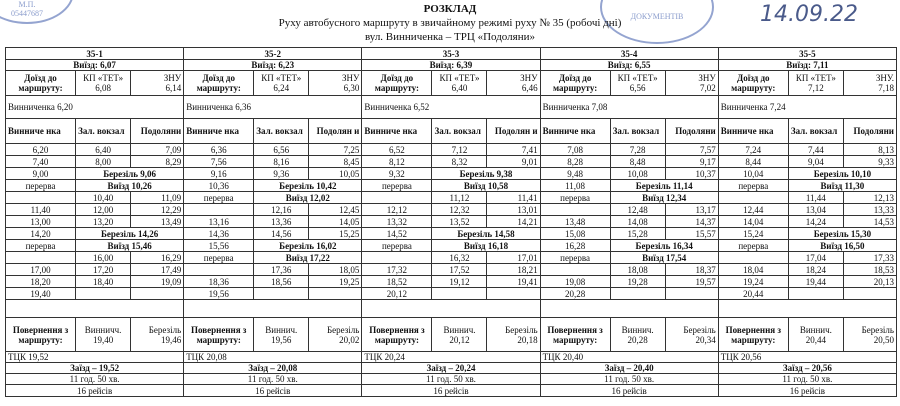 This screenshot has height=406, width=900. I want to click on stop-name: ЗНУ., so click(884, 78).